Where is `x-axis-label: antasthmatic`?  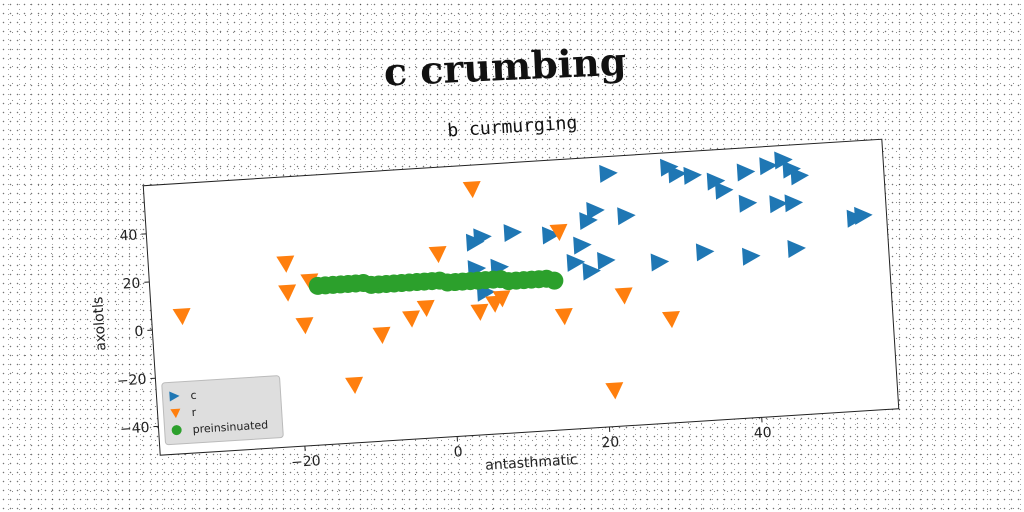
x-axis-label: antasthmatic is located at coordinates (531, 463).